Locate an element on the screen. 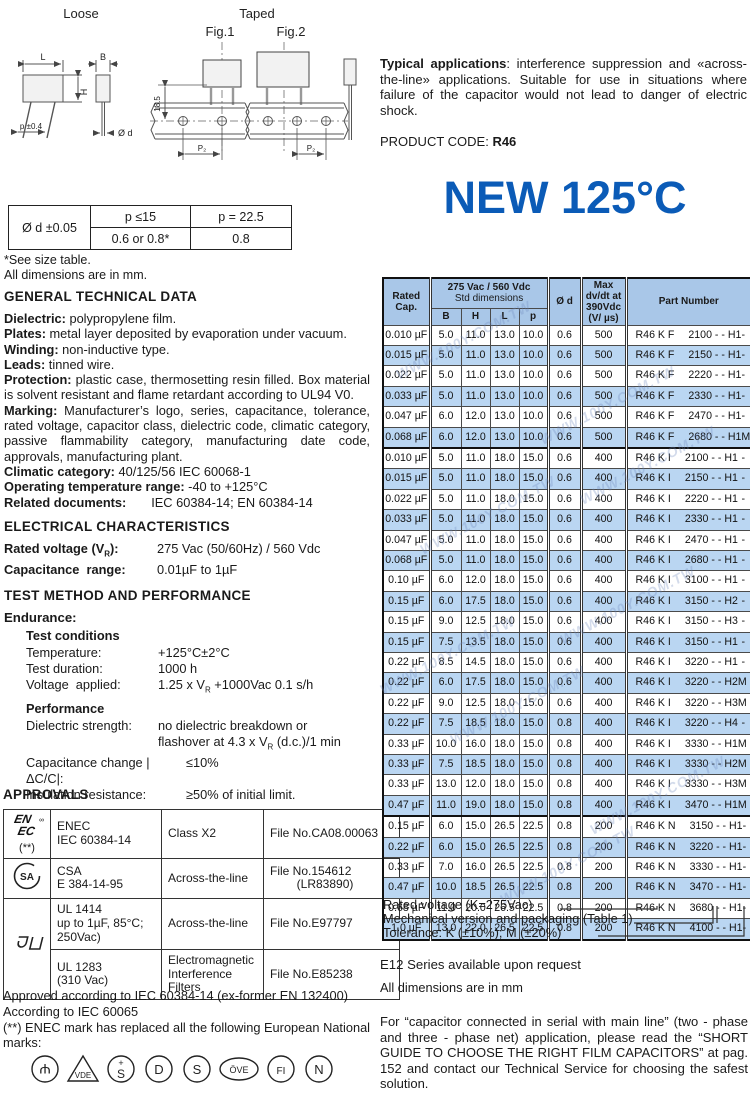  approval-file-number: File No.154612 (LR83890) is located at coordinates (331, 878).